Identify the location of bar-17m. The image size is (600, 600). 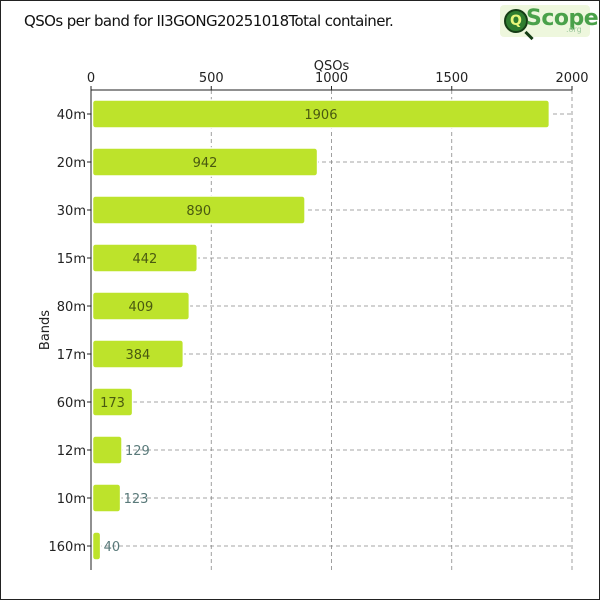
(138, 354).